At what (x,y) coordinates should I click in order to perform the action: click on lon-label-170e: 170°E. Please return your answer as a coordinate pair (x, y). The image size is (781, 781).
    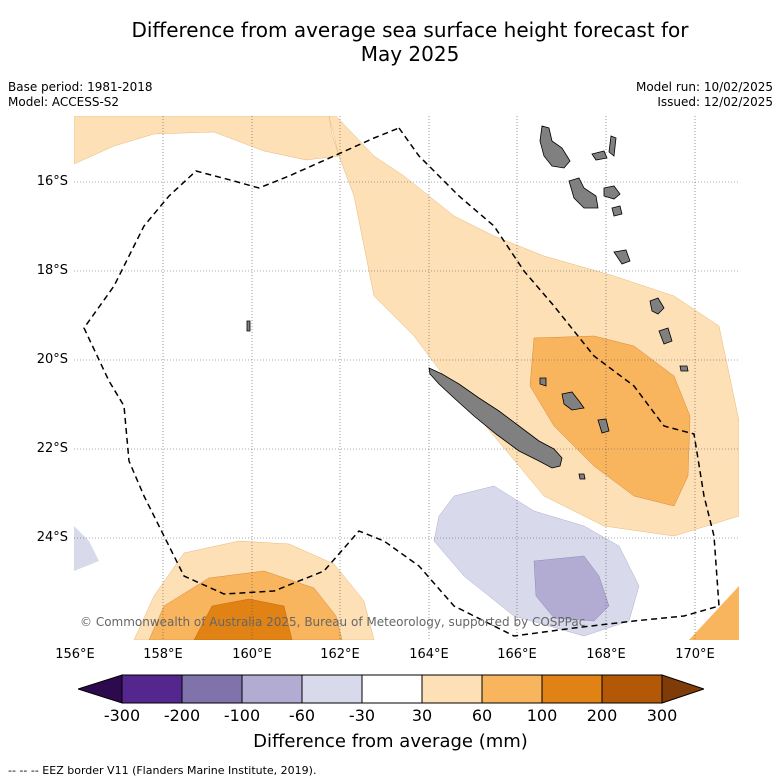
    Looking at the image, I should click on (695, 654).